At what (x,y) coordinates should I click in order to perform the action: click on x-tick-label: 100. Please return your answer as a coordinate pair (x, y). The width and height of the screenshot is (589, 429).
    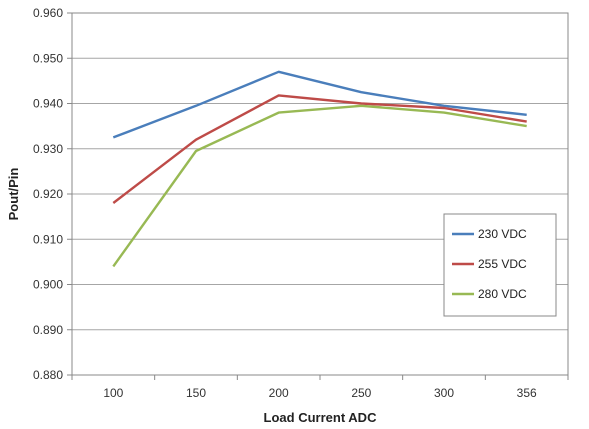
    Looking at the image, I should click on (113, 393).